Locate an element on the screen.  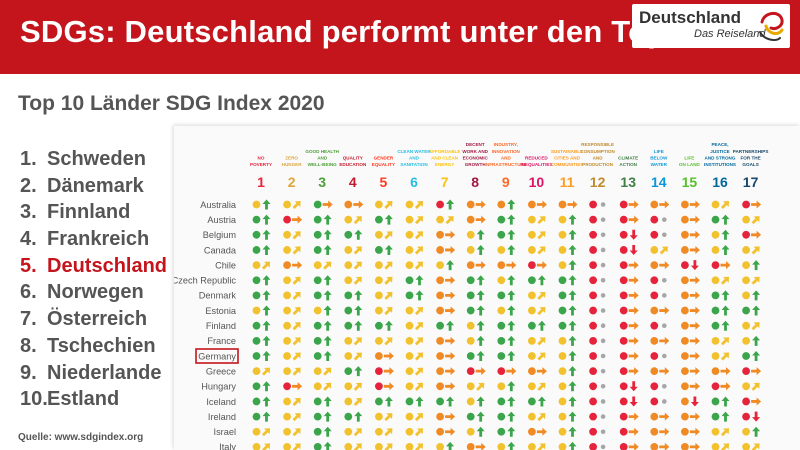
country-label: Belgium is located at coordinates (220, 235).